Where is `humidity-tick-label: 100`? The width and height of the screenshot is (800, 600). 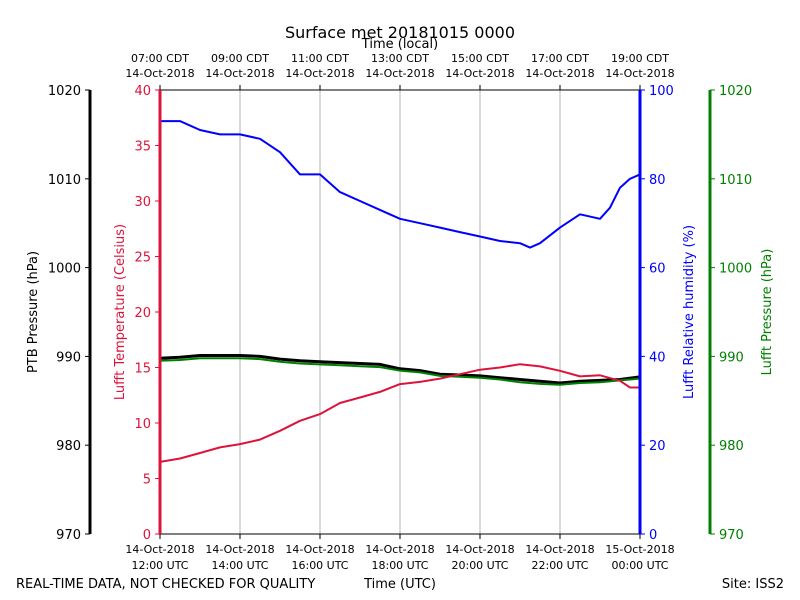
humidity-tick-label: 100 is located at coordinates (661, 91).